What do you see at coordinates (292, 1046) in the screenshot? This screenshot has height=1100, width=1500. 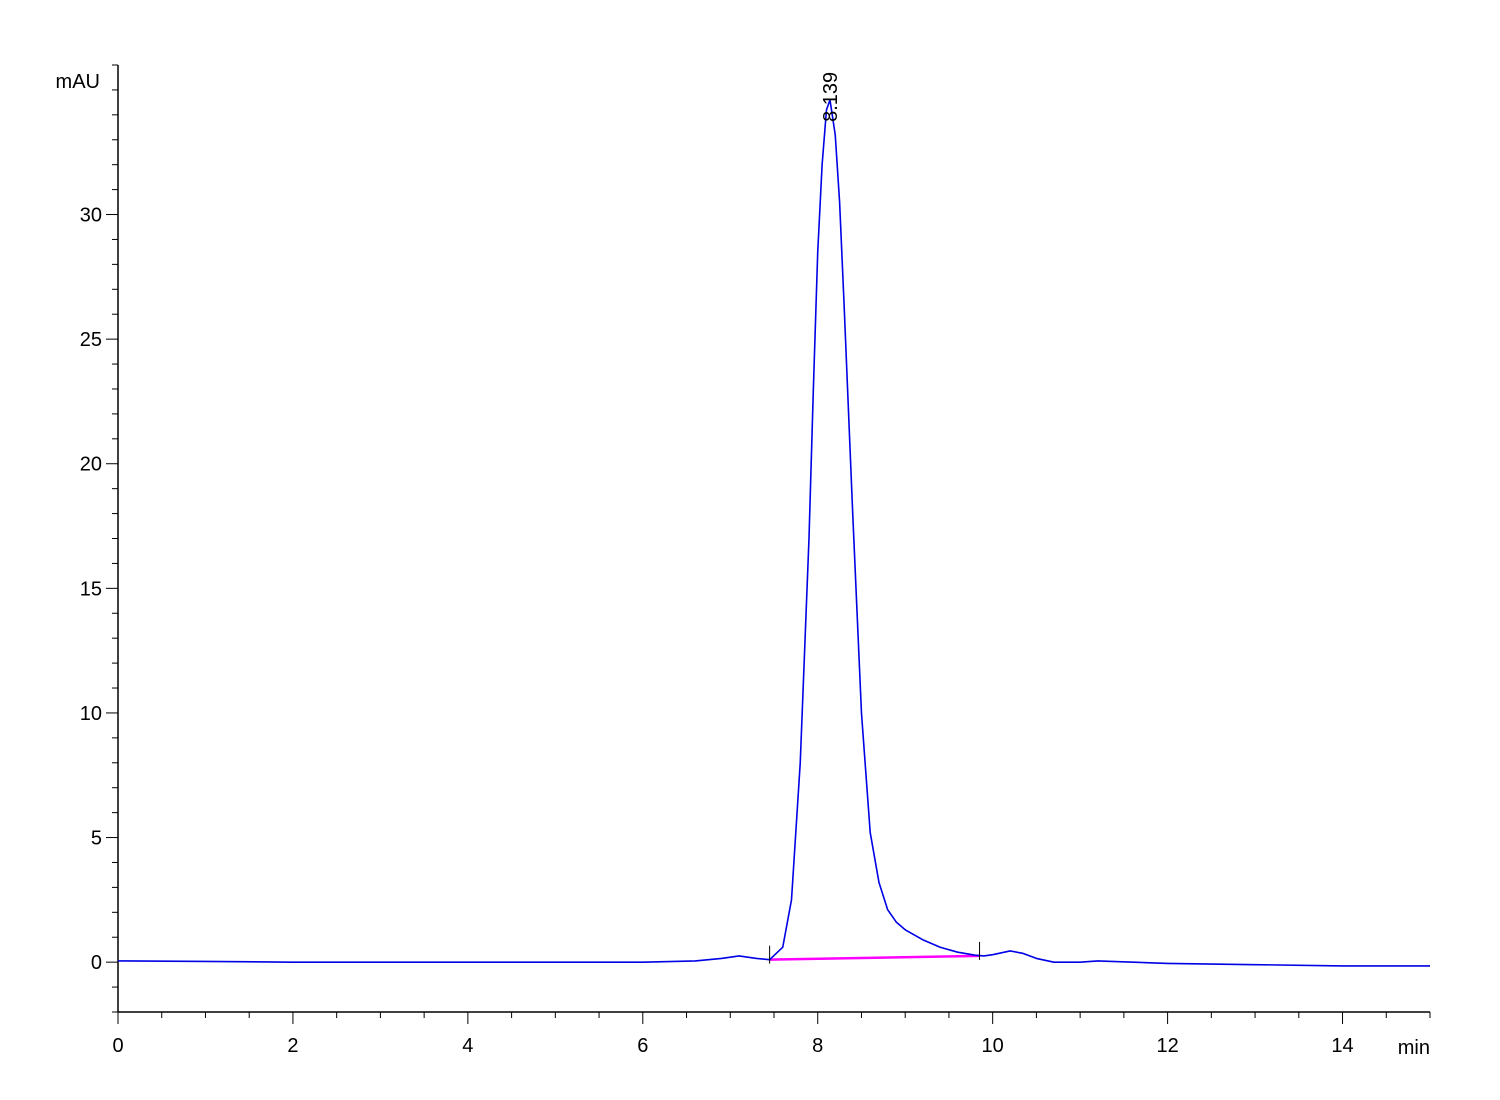 I see `x-tick-label: 2` at bounding box center [292, 1046].